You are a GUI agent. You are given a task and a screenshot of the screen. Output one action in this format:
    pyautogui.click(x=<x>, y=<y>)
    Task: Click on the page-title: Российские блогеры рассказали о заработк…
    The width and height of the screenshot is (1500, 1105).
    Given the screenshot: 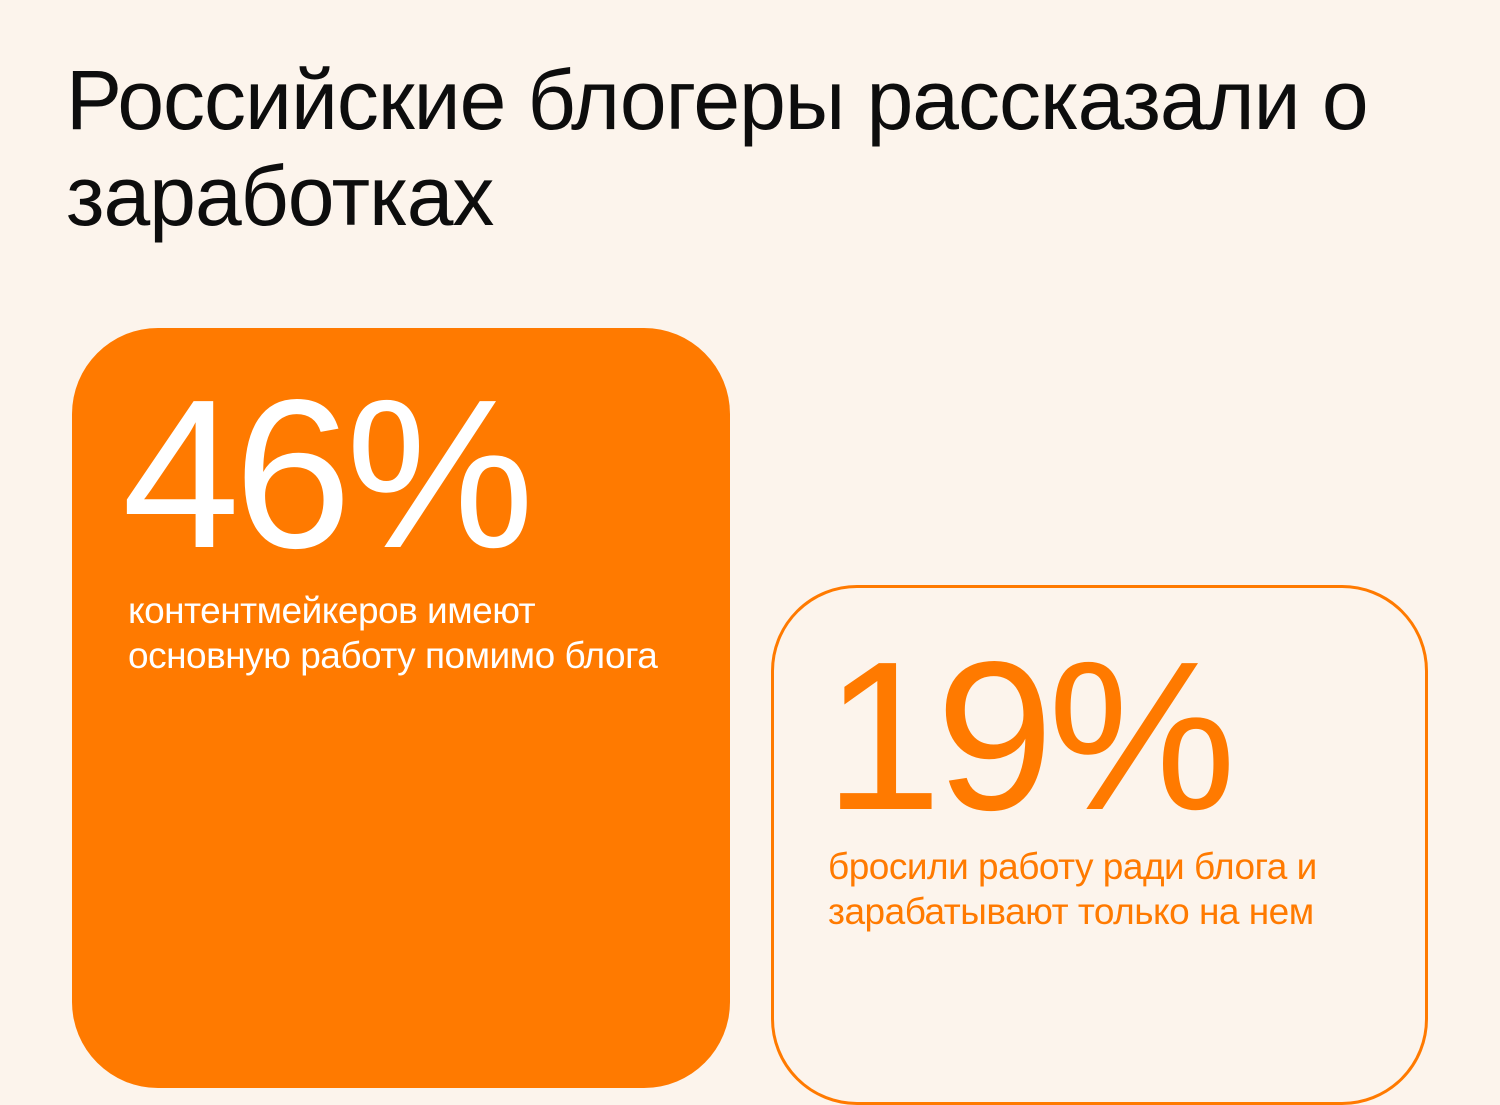 What is the action you would take?
    pyautogui.click(x=717, y=148)
    